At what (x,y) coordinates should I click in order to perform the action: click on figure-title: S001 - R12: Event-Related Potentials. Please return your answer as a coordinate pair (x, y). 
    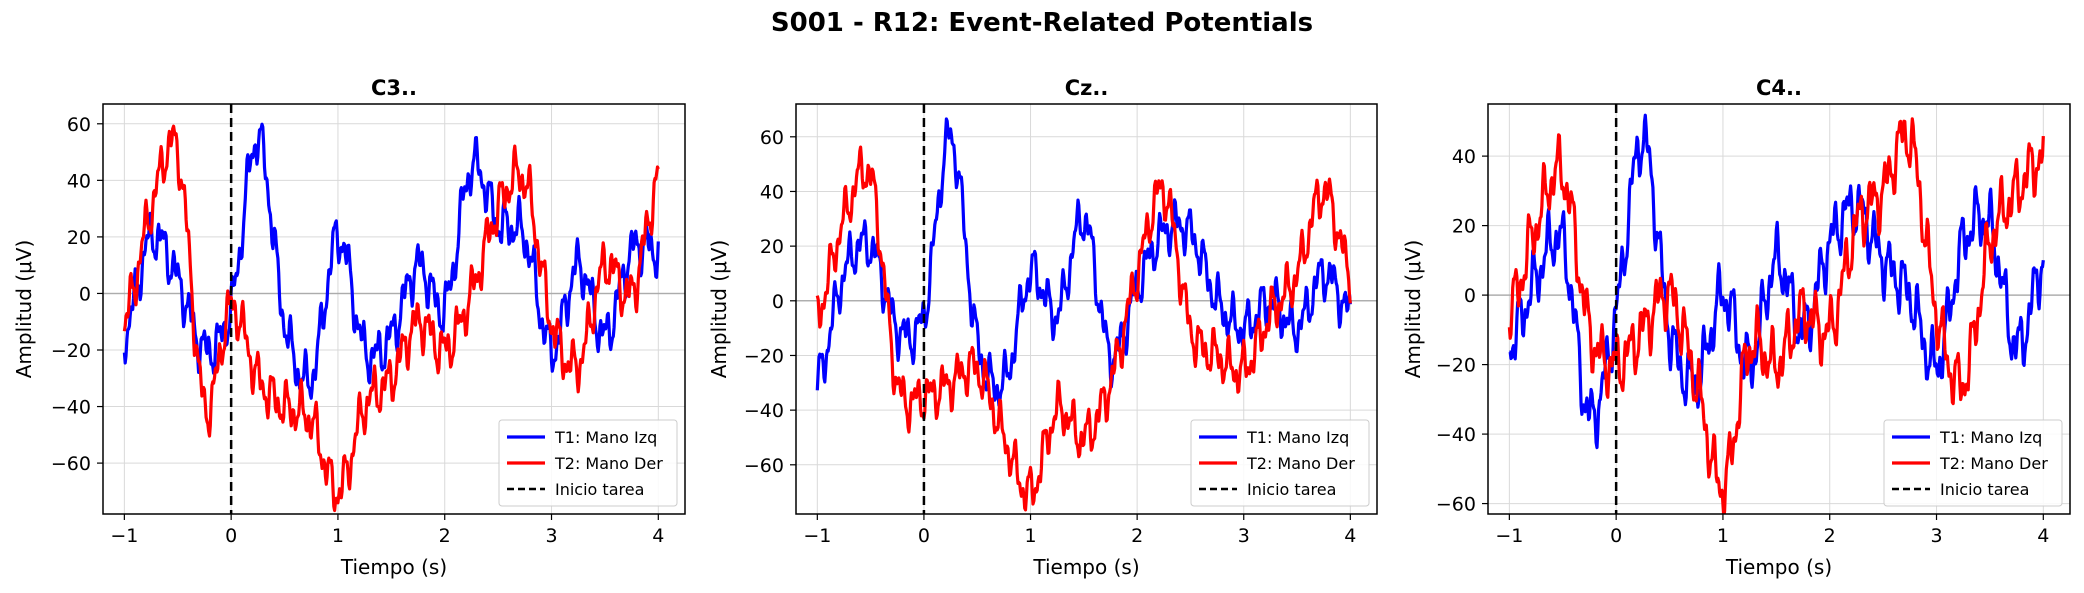
    Looking at the image, I should click on (1042, 23).